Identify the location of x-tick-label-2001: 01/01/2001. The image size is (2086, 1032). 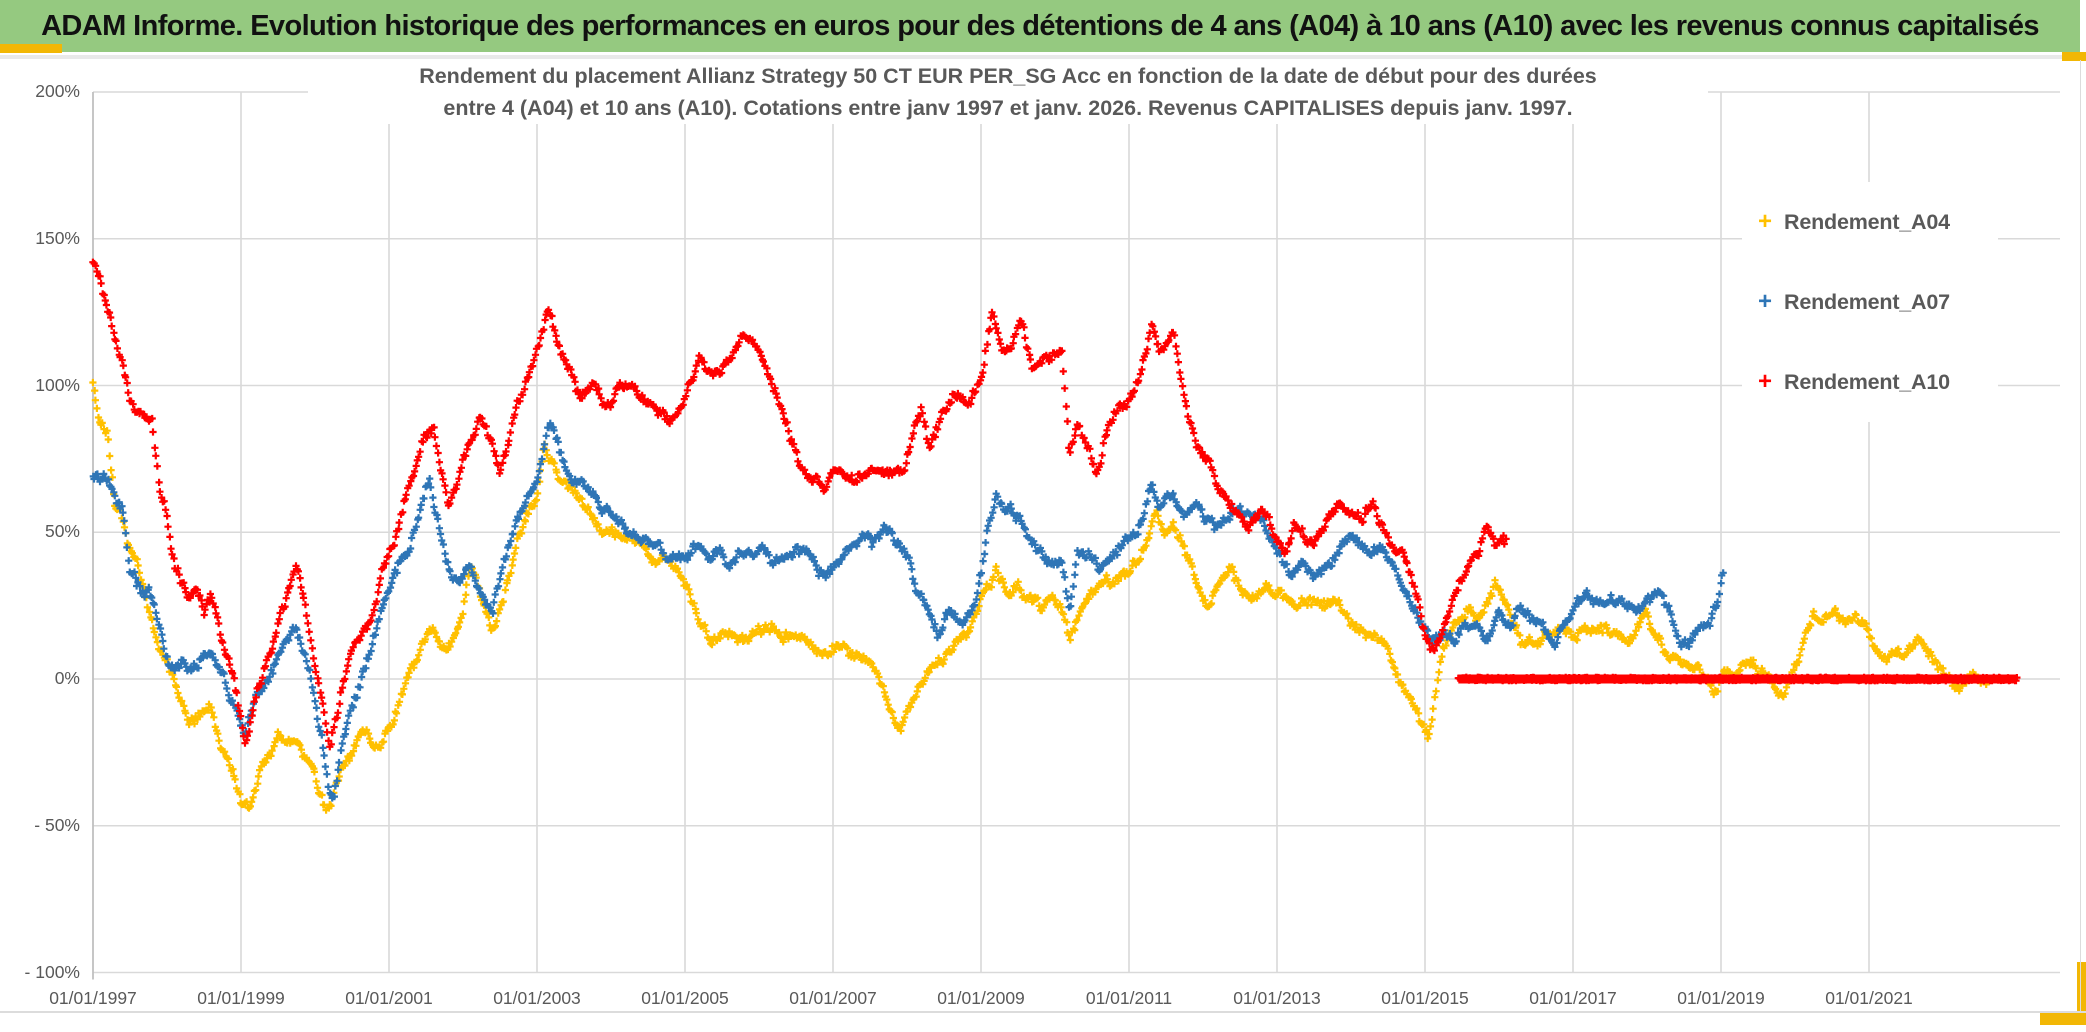
(389, 998).